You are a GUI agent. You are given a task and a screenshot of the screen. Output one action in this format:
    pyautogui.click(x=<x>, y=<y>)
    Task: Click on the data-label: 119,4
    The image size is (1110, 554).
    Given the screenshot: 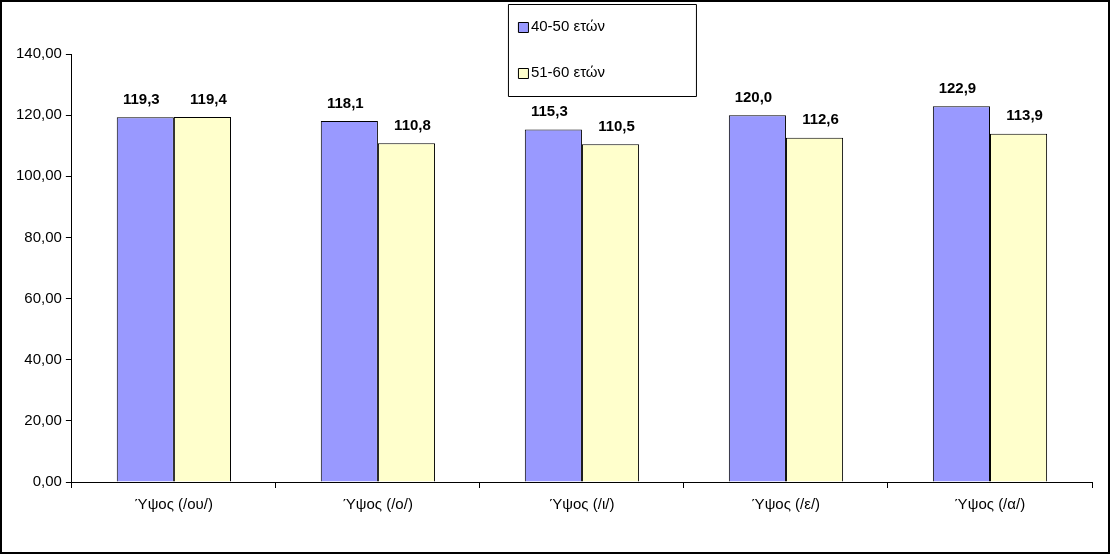 What is the action you would take?
    pyautogui.click(x=209, y=98)
    